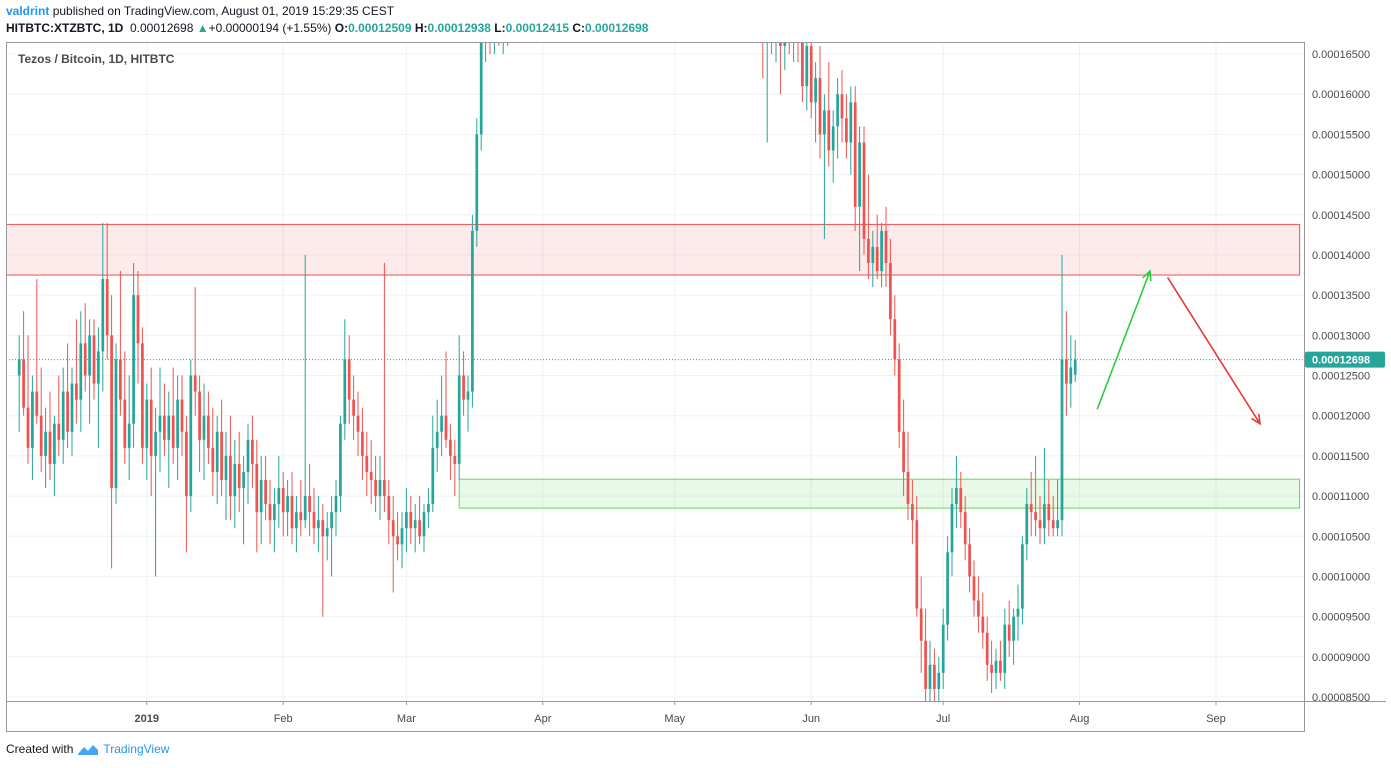 The image size is (1391, 768). I want to click on up-arrow, so click(1123, 340).